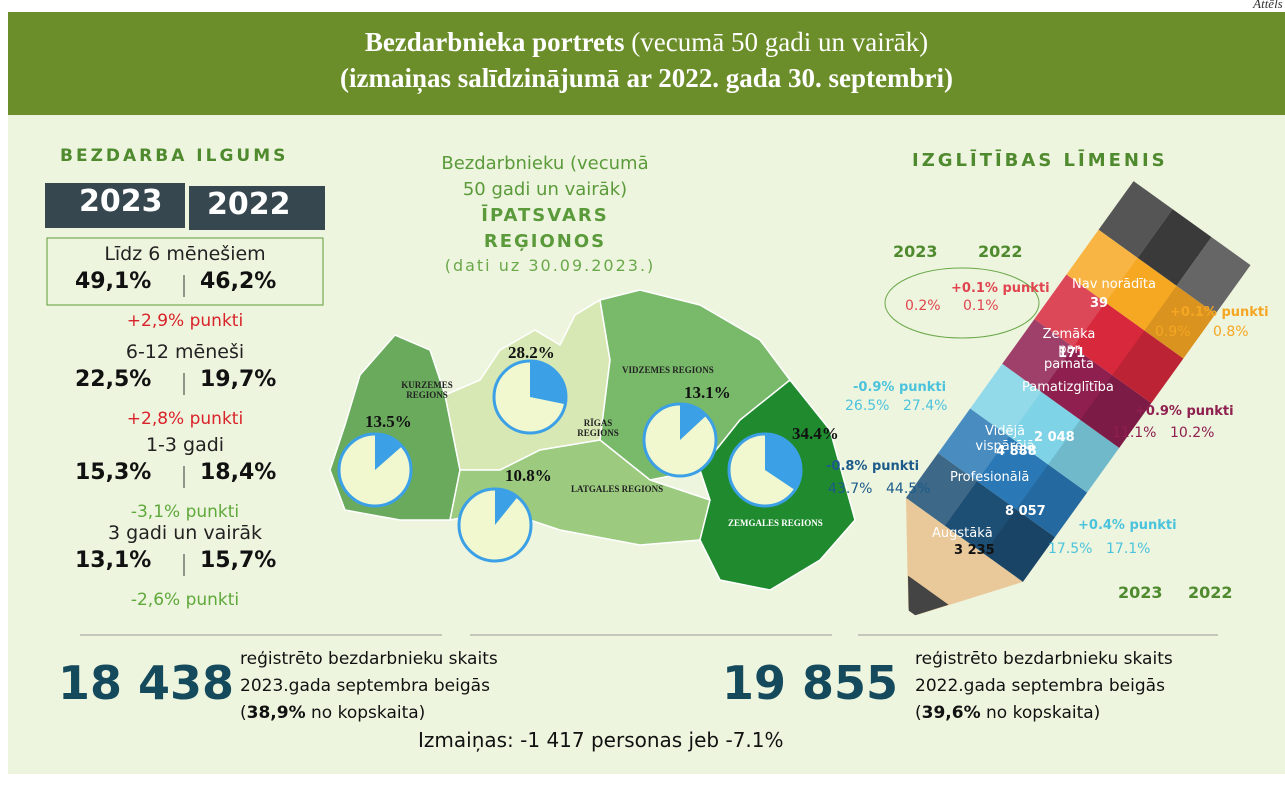  I want to click on level-change: +0.4% punkti, so click(1127, 525).